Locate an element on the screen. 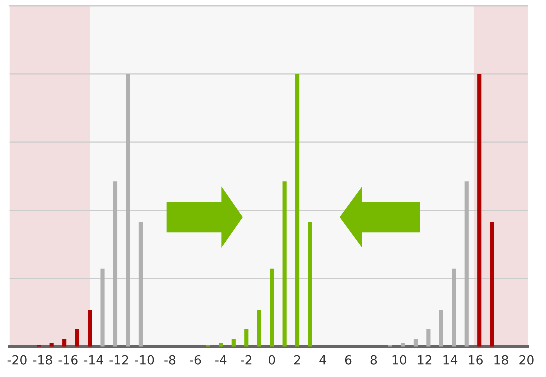  x-tick-label: -14 is located at coordinates (94, 360).